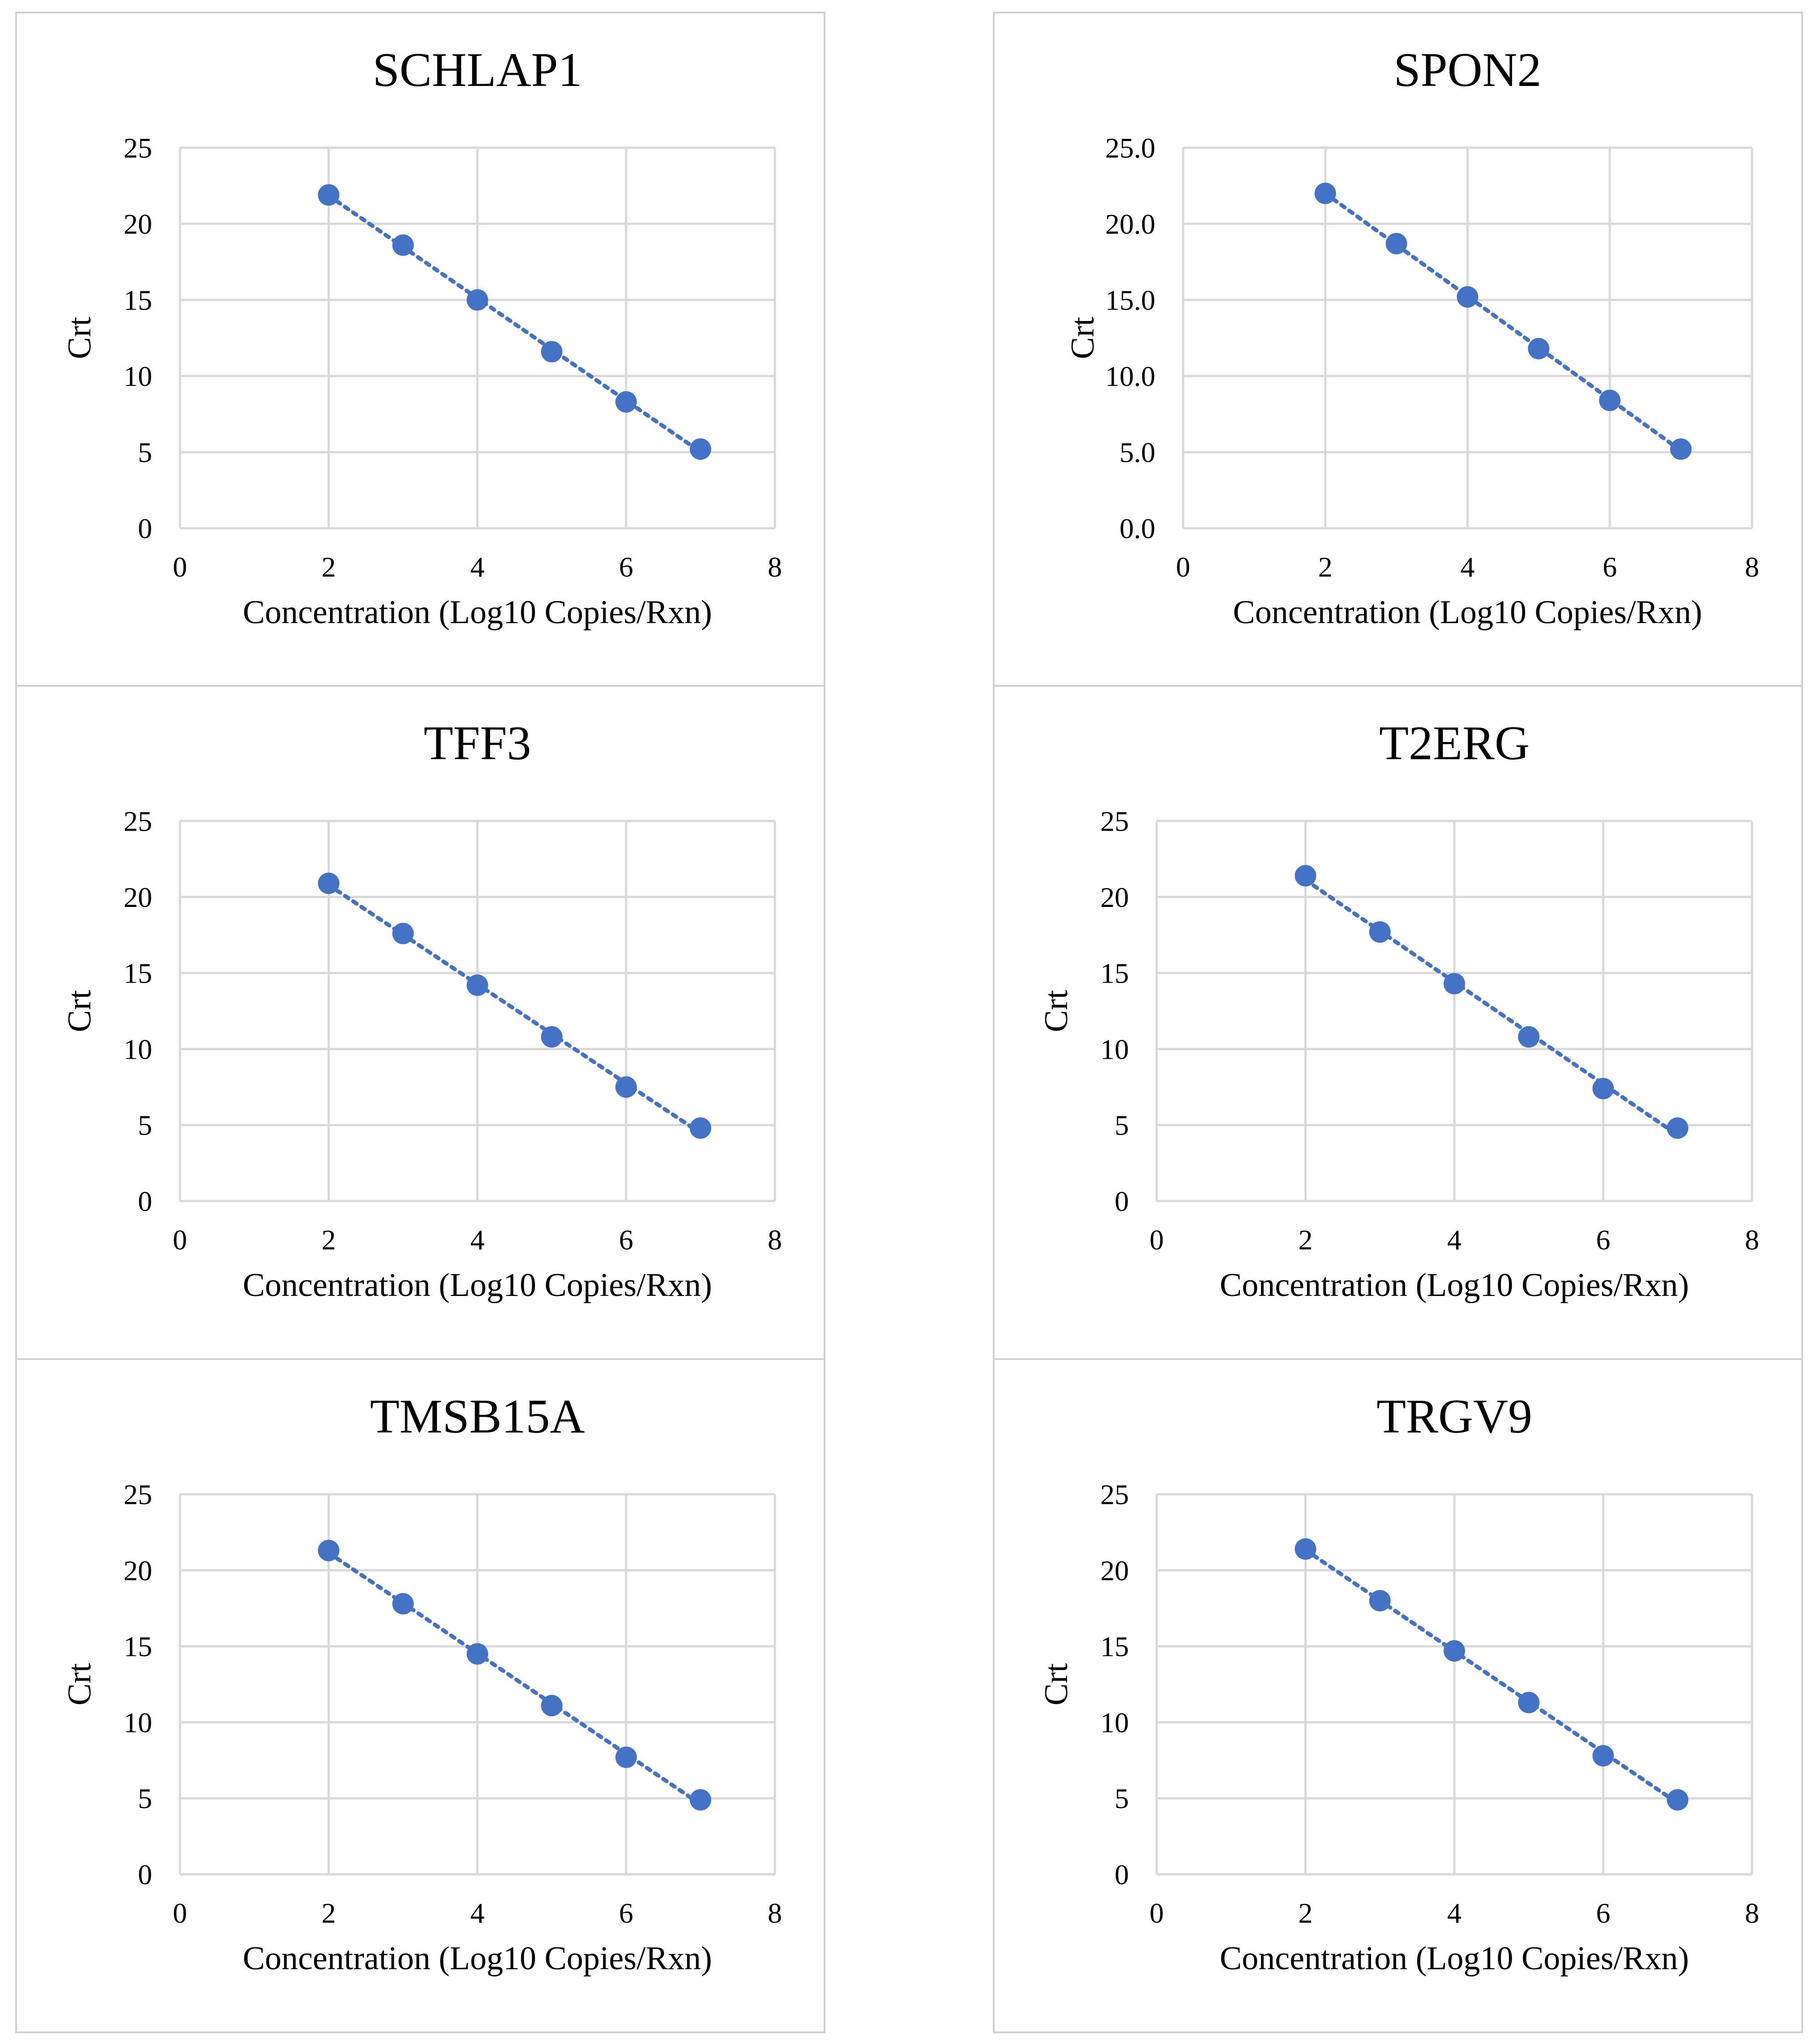  Describe the element at coordinates (1137, 452) in the screenshot. I see `y-tick-label: 5.0` at that location.